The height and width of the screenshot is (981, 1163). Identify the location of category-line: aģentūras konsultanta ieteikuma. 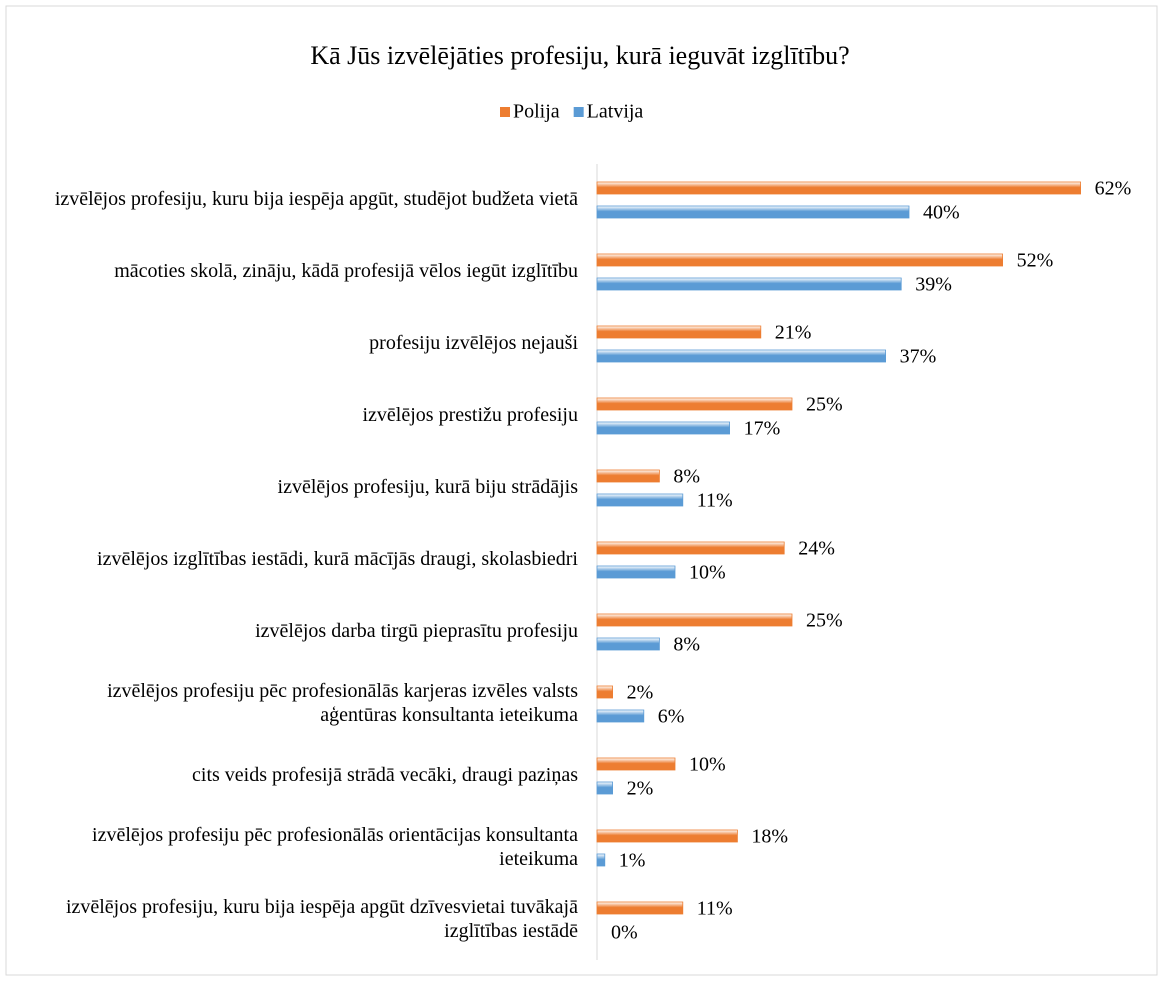
(449, 715).